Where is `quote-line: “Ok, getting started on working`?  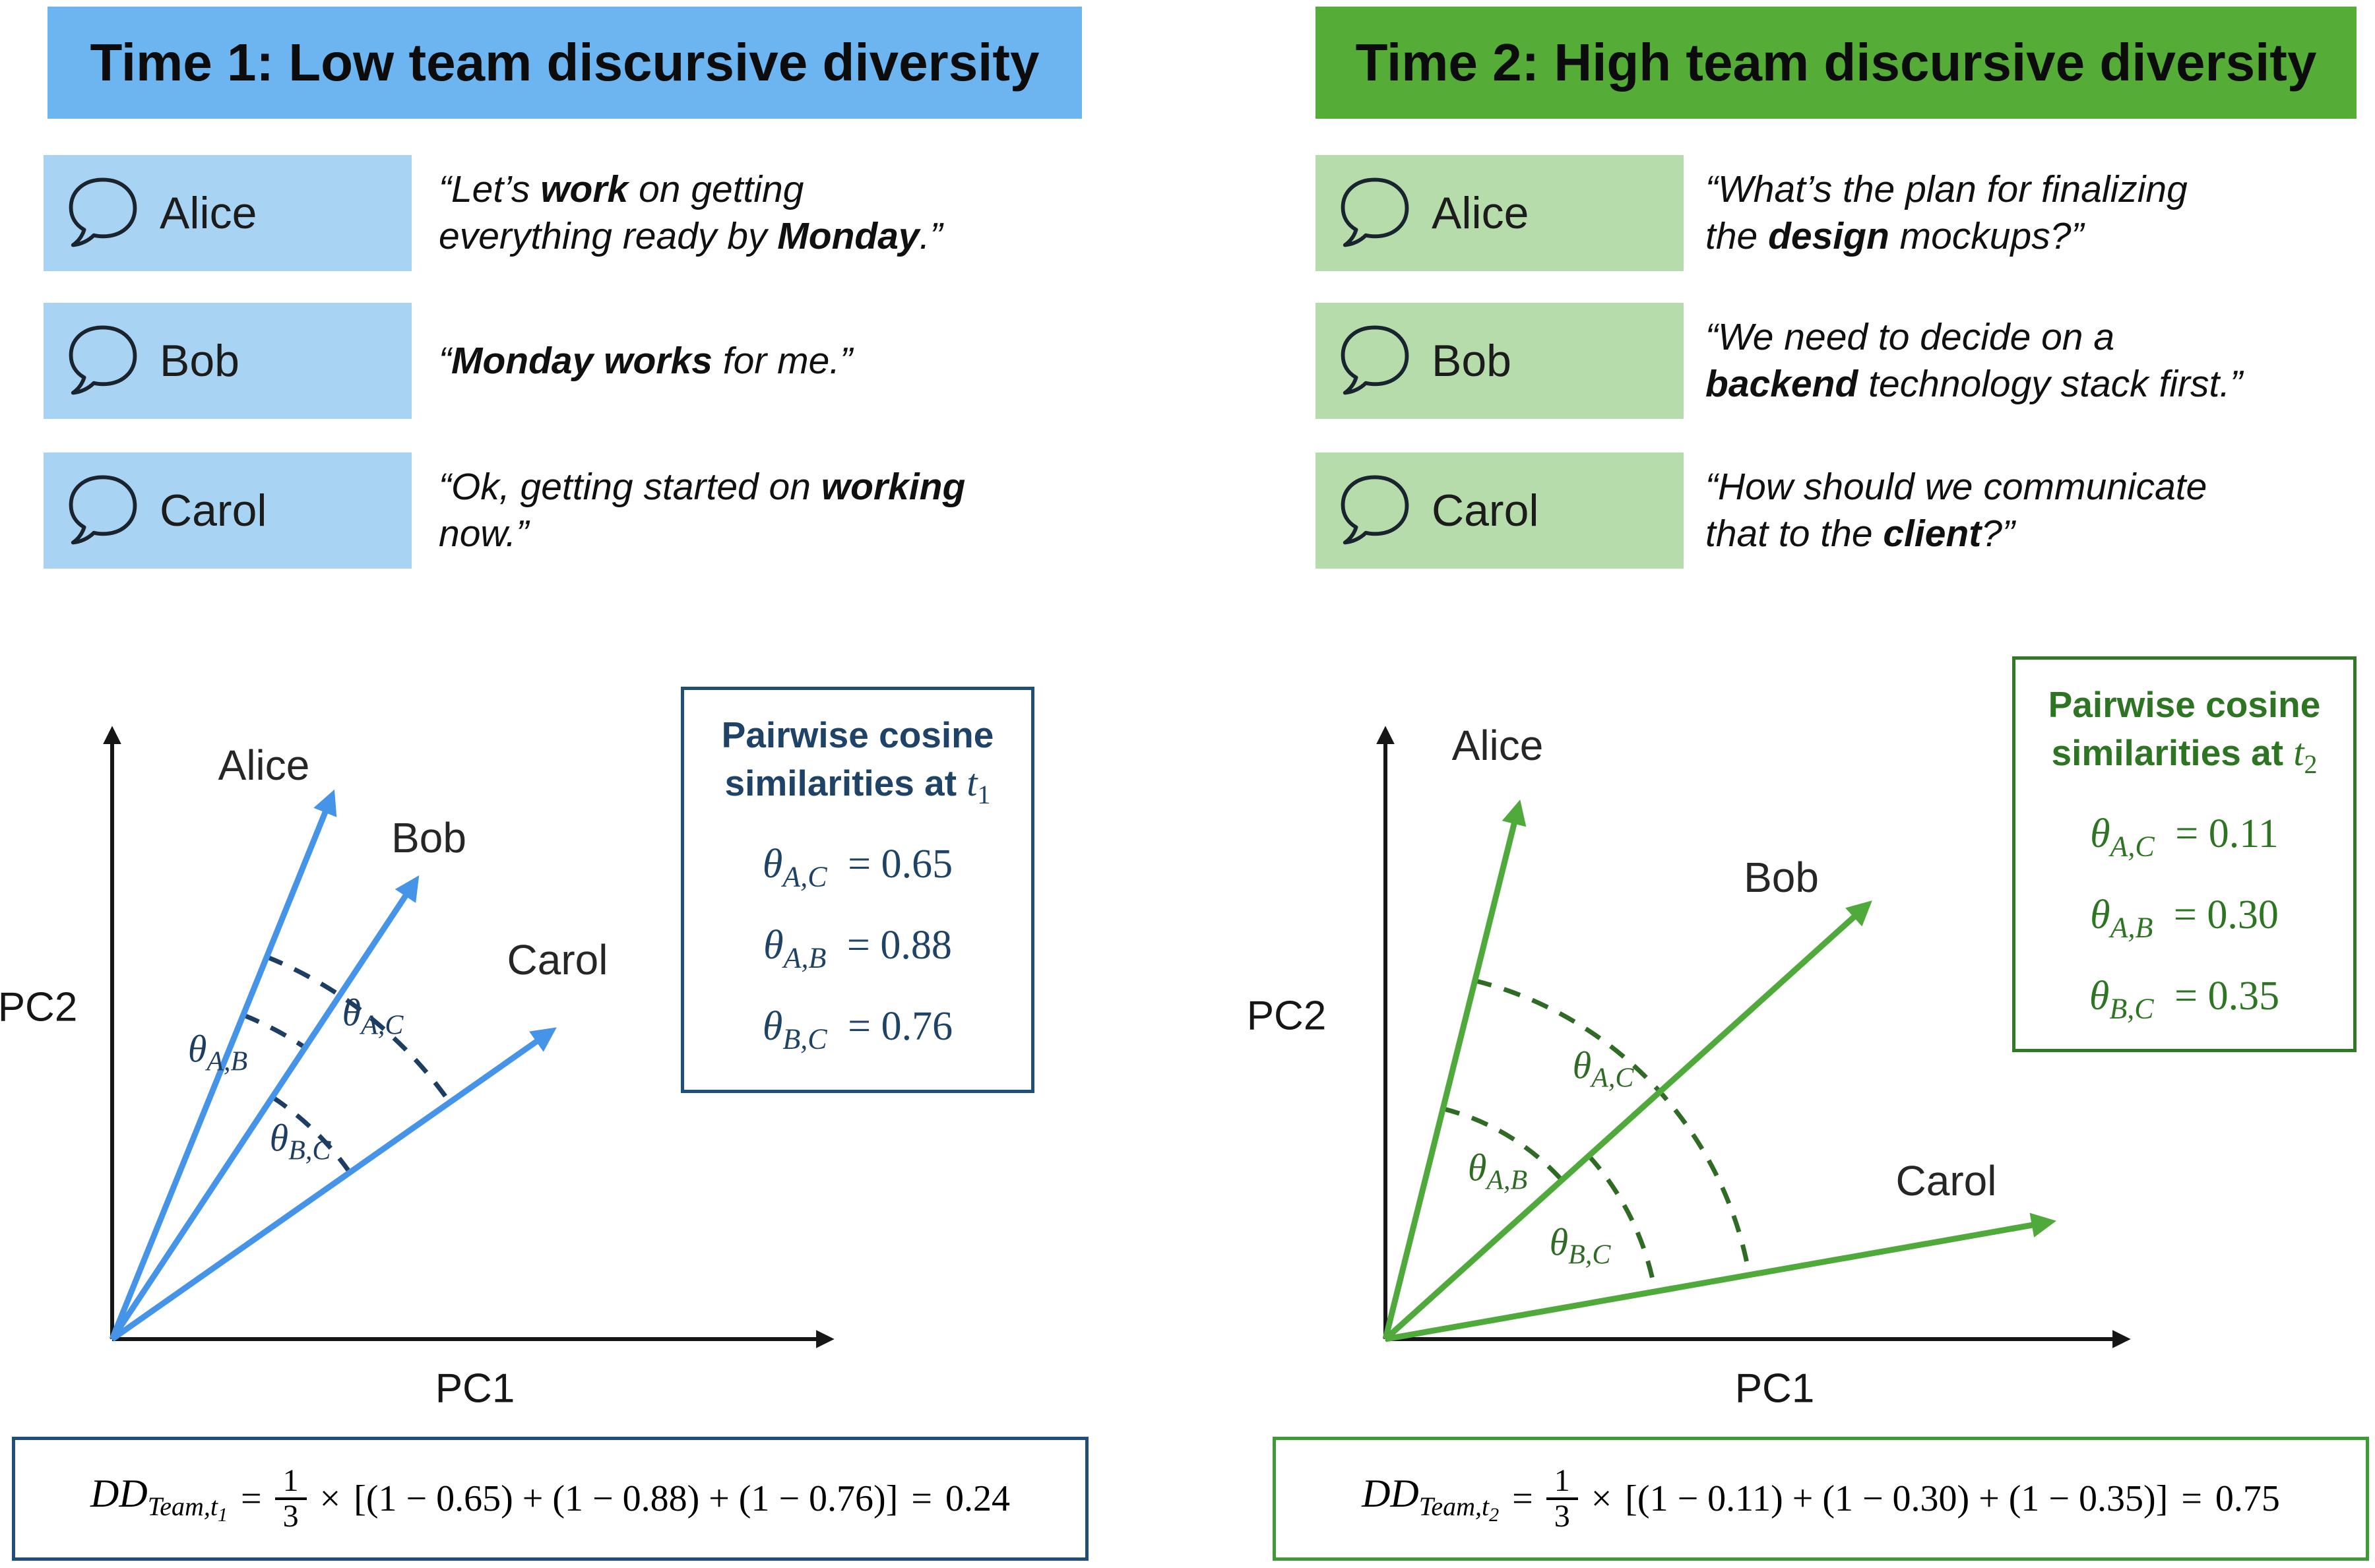 quote-line: “Ok, getting started on working is located at coordinates (702, 487).